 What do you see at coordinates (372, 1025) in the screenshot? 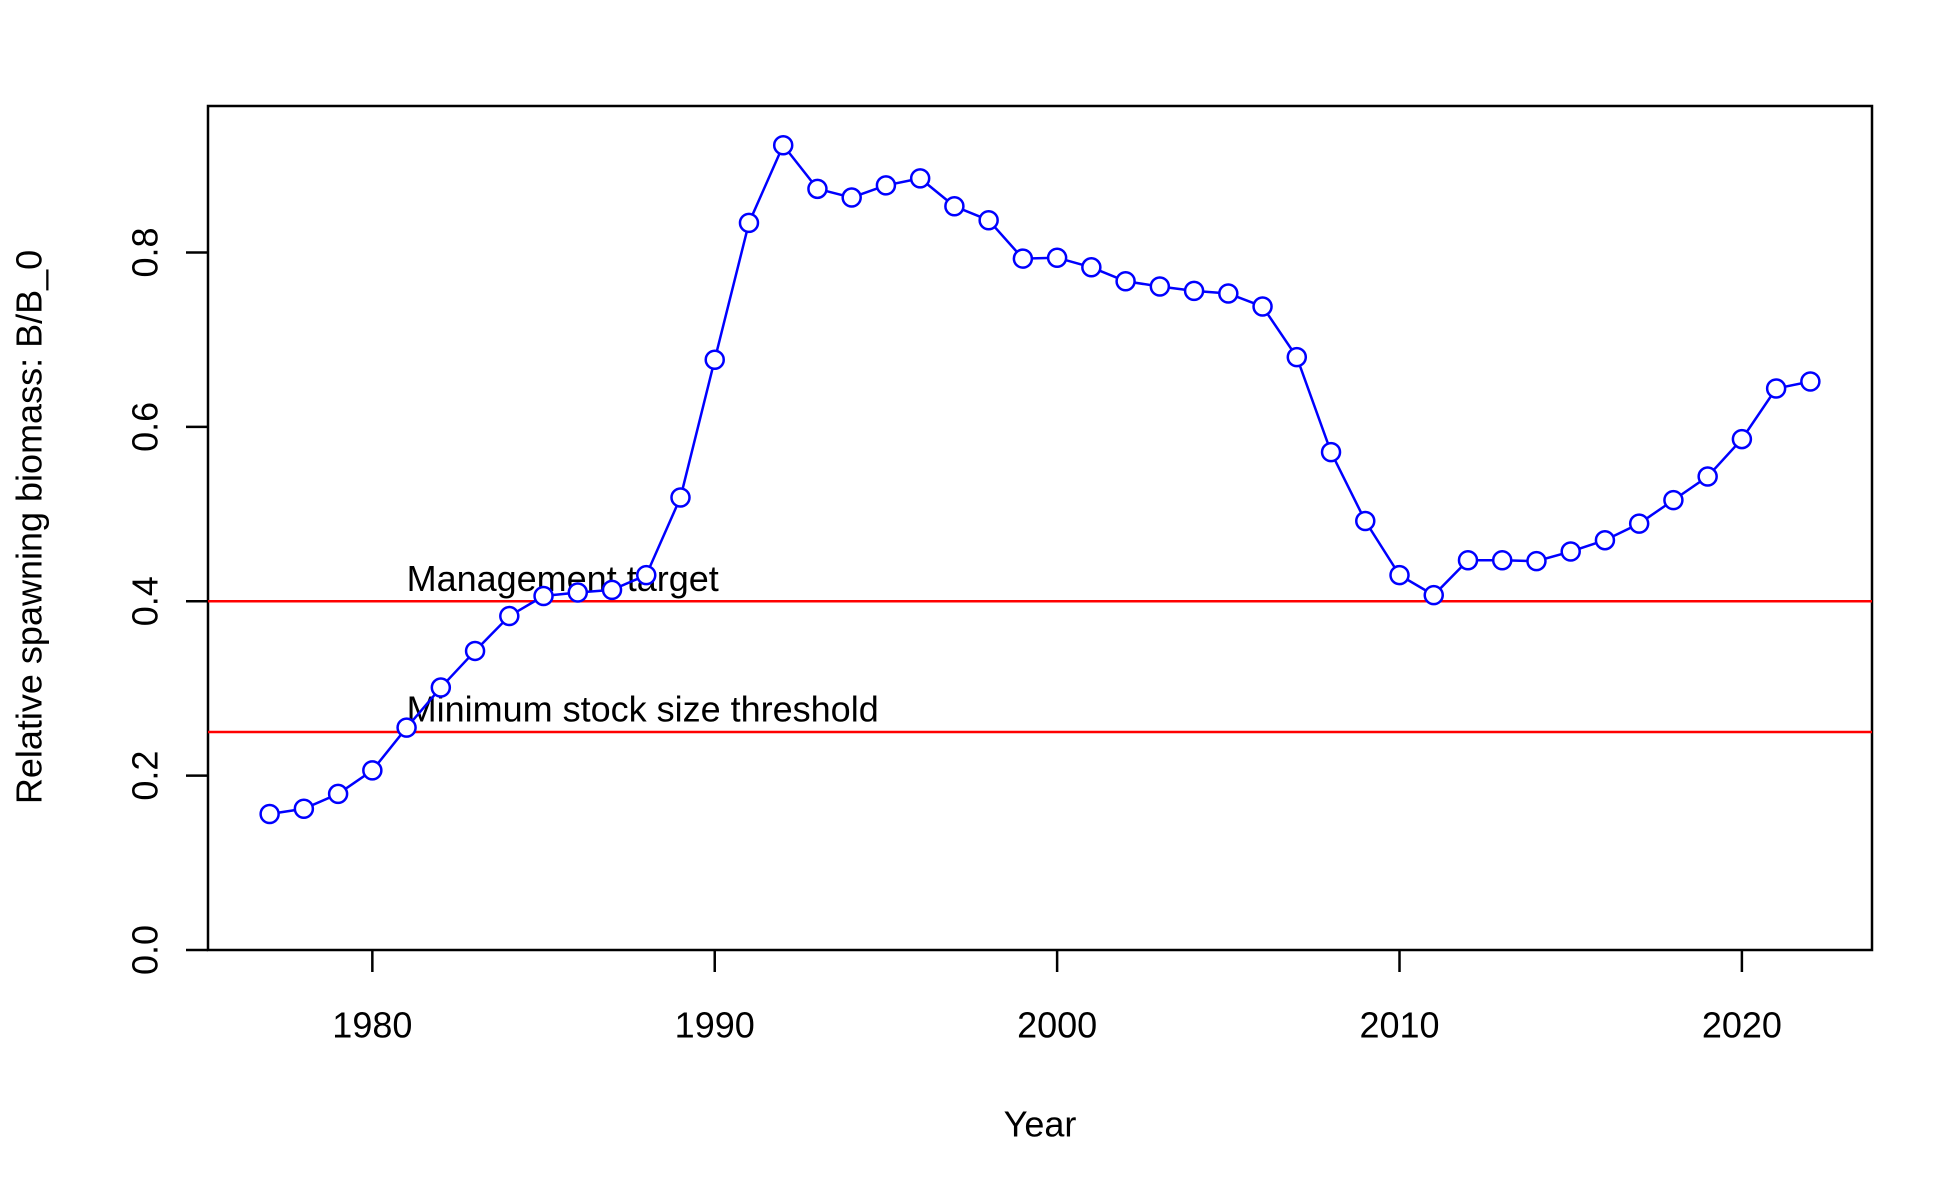
I see `x-tick-label: 1980` at bounding box center [372, 1025].